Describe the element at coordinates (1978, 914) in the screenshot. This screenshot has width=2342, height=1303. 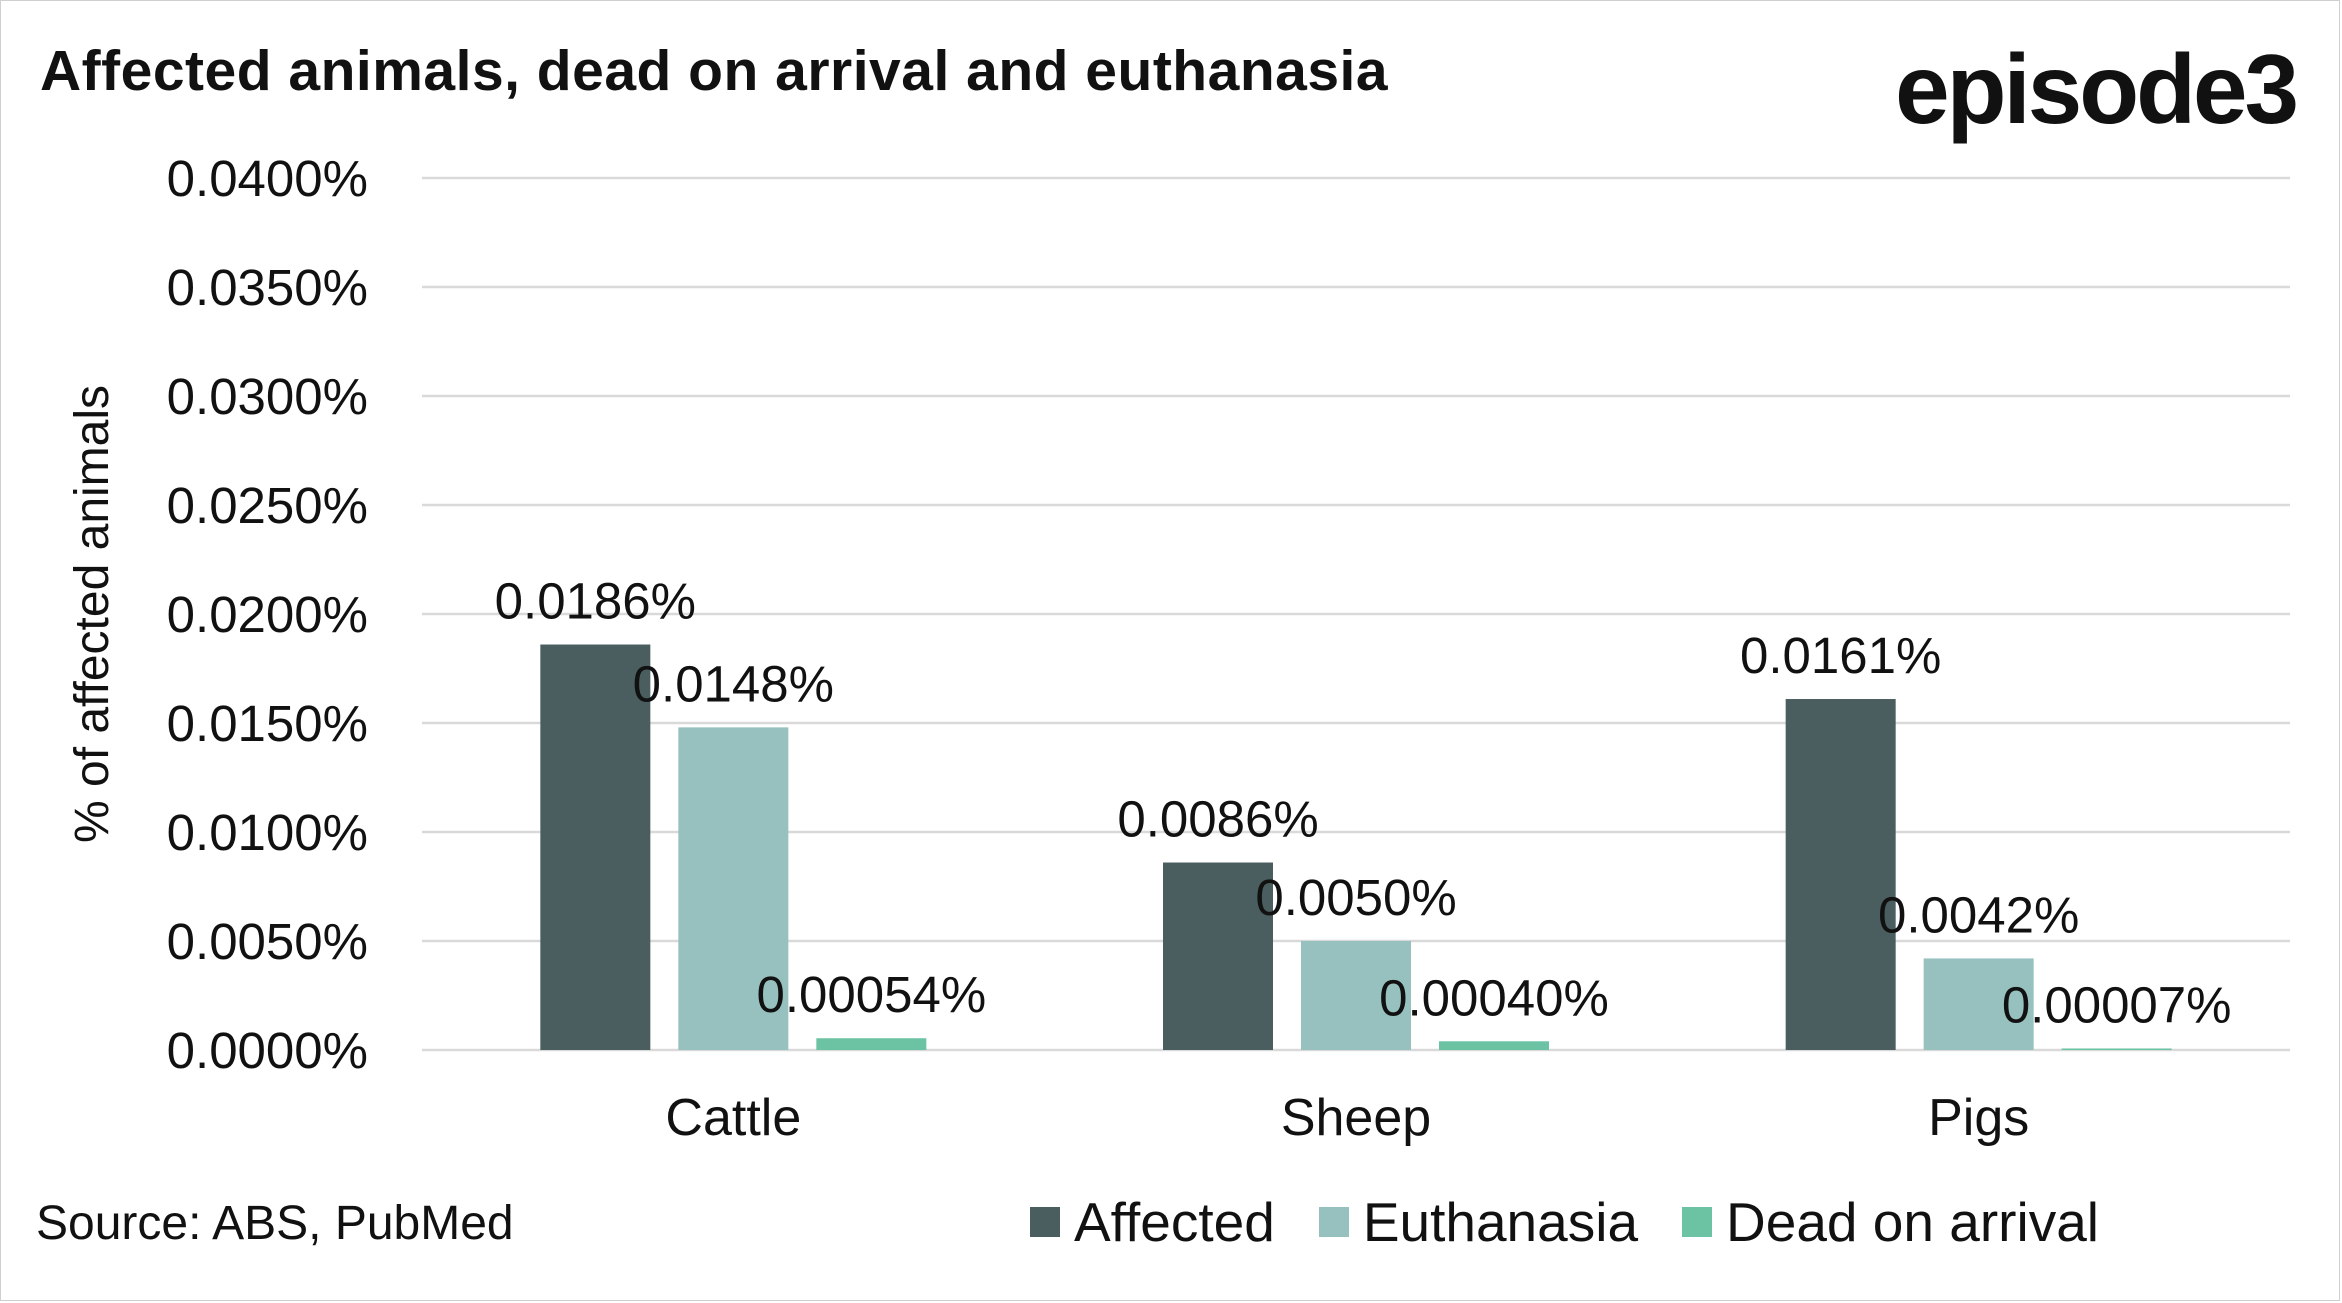
I see `data-label-pigs-euthanasia: 0.0042%` at that location.